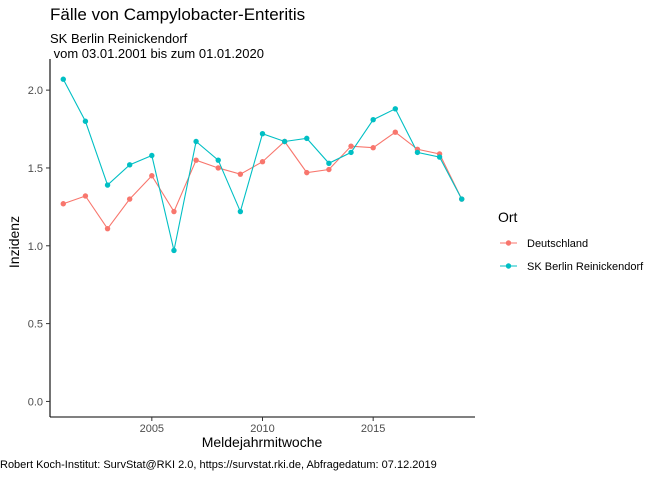 Image resolution: width=672 pixels, height=480 pixels. What do you see at coordinates (35, 325) in the screenshot?
I see `y-tick-label: 0.5` at bounding box center [35, 325].